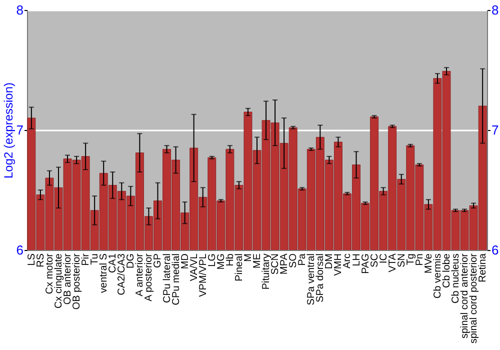 This screenshot has width=500, height=350. Describe the element at coordinates (284, 263) in the screenshot. I see `x-tick-label: MPA` at that location.